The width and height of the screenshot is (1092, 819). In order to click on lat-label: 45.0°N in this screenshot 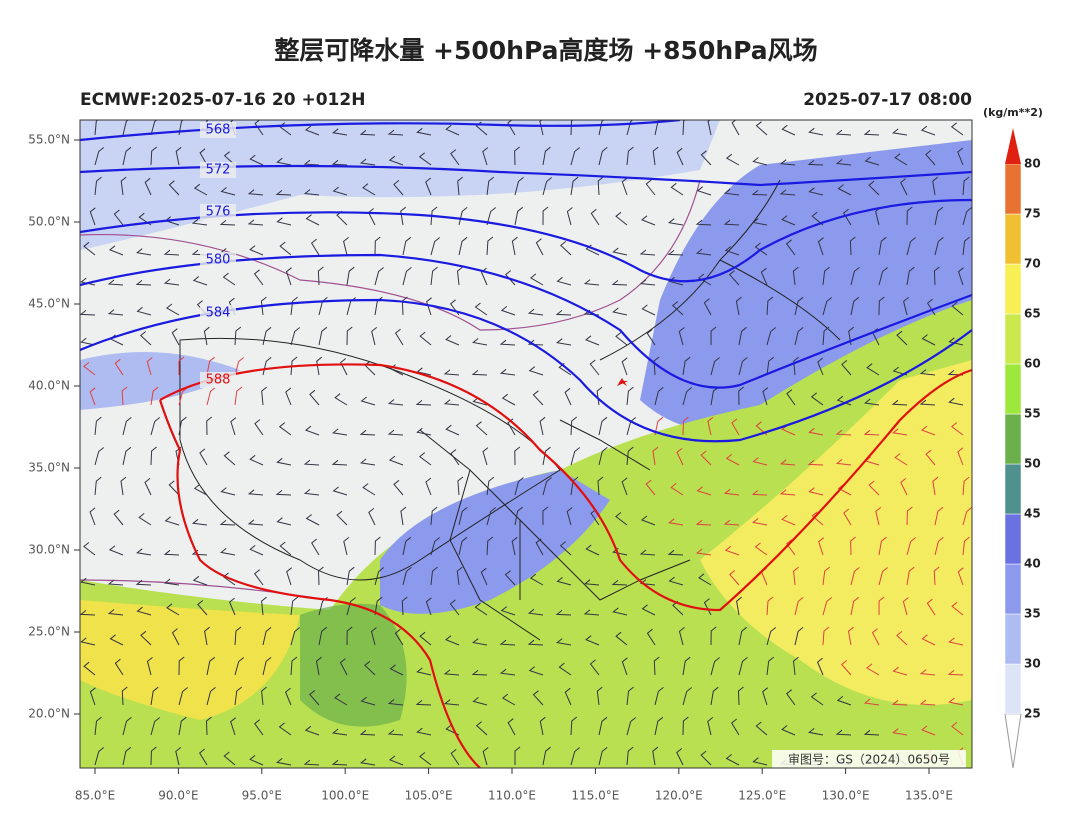, I will do `click(49, 304)`.